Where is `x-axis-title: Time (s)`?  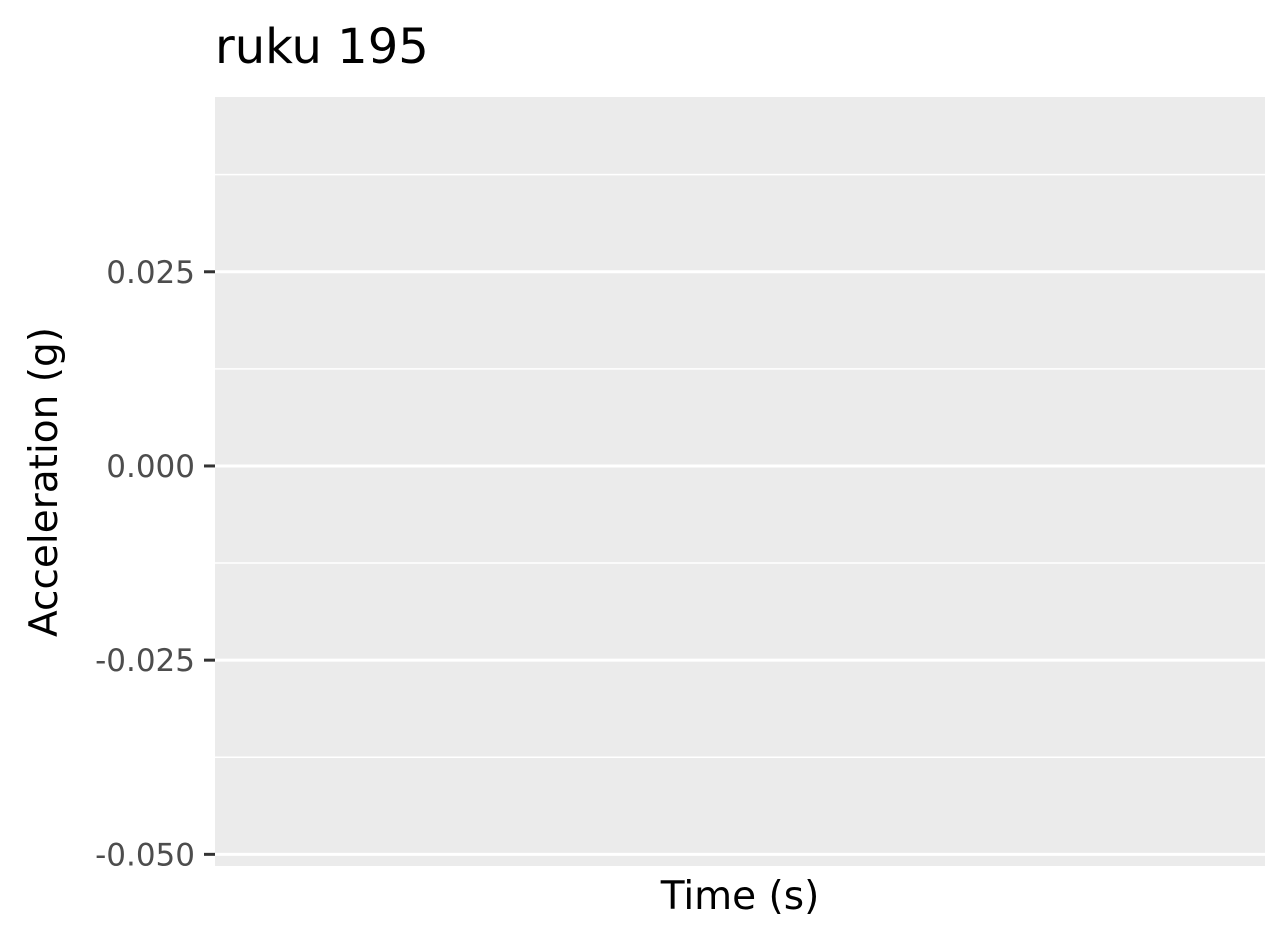 x-axis-title: Time (s) is located at coordinates (740, 896).